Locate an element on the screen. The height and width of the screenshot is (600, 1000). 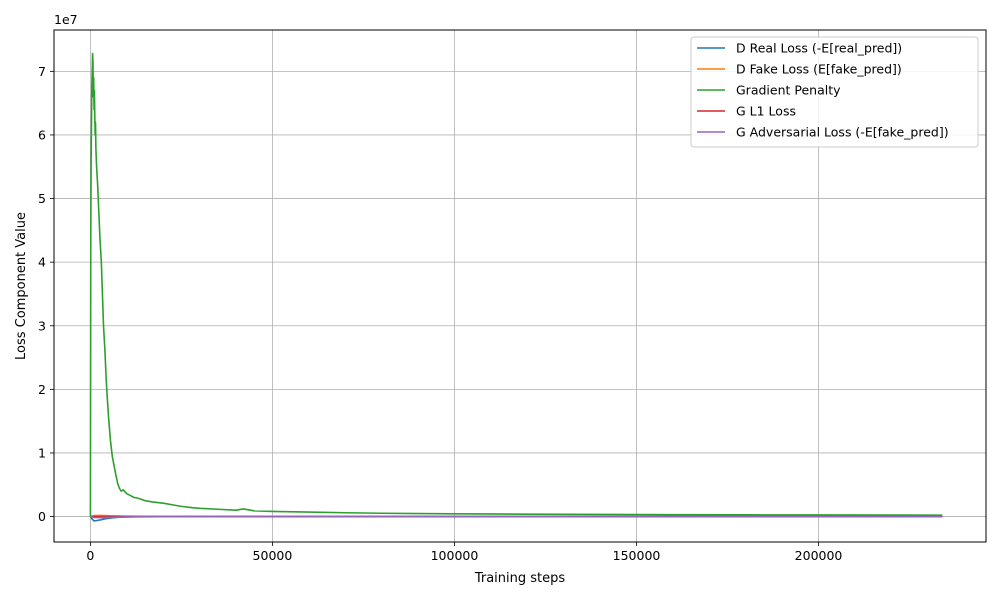
y-tick-label: 2 is located at coordinates (42, 389).